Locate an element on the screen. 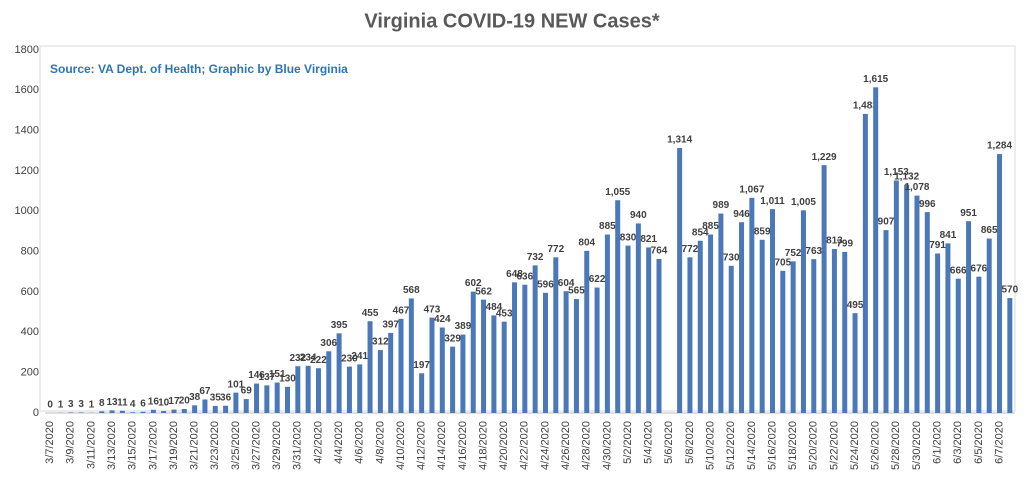 This screenshot has width=1024, height=487. data-label: 312 is located at coordinates (380, 342).